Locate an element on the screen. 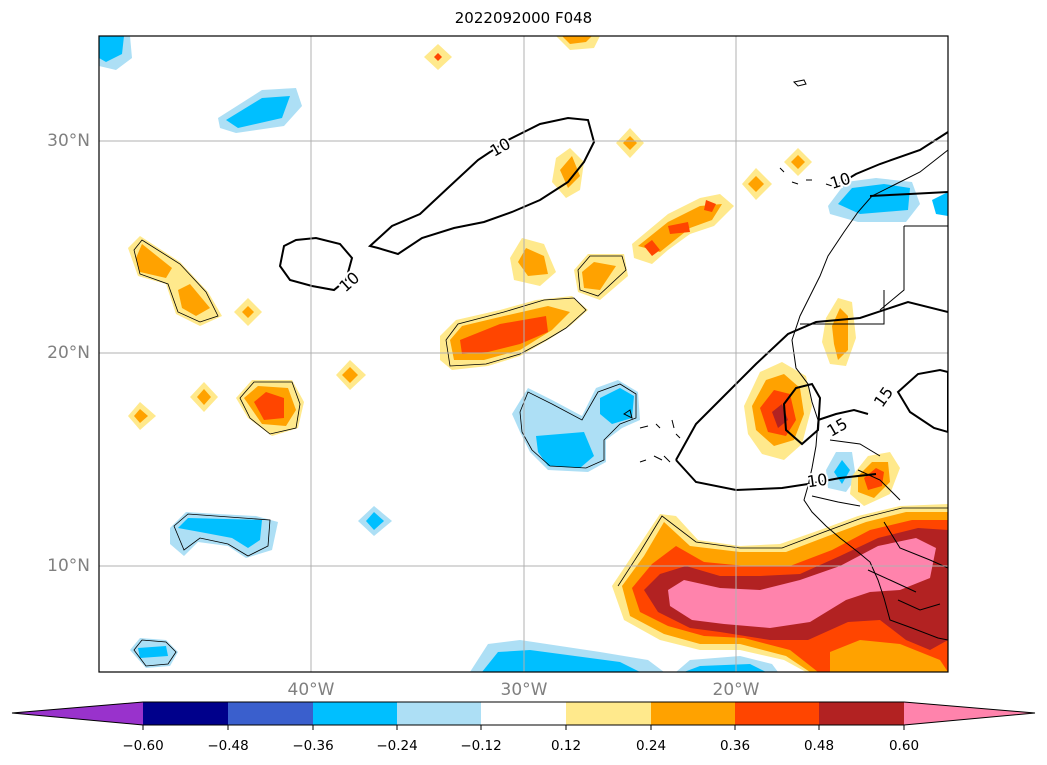 This screenshot has width=1047, height=765. colorbar-tick-label: −0.36 is located at coordinates (313, 746).